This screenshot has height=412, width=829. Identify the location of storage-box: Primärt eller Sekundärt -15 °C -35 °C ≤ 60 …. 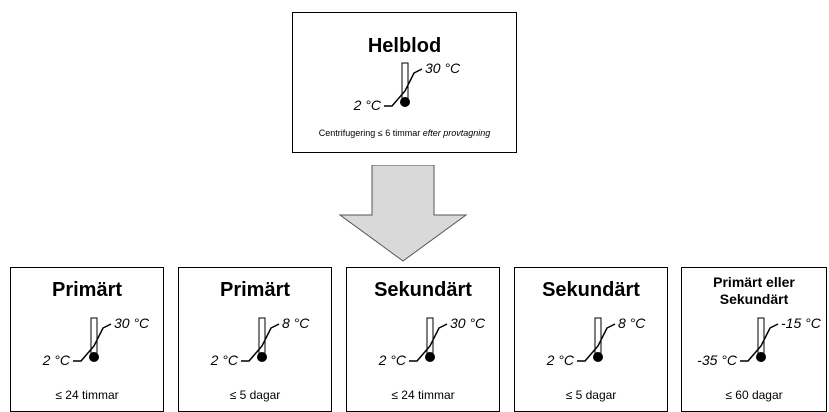
(754, 339).